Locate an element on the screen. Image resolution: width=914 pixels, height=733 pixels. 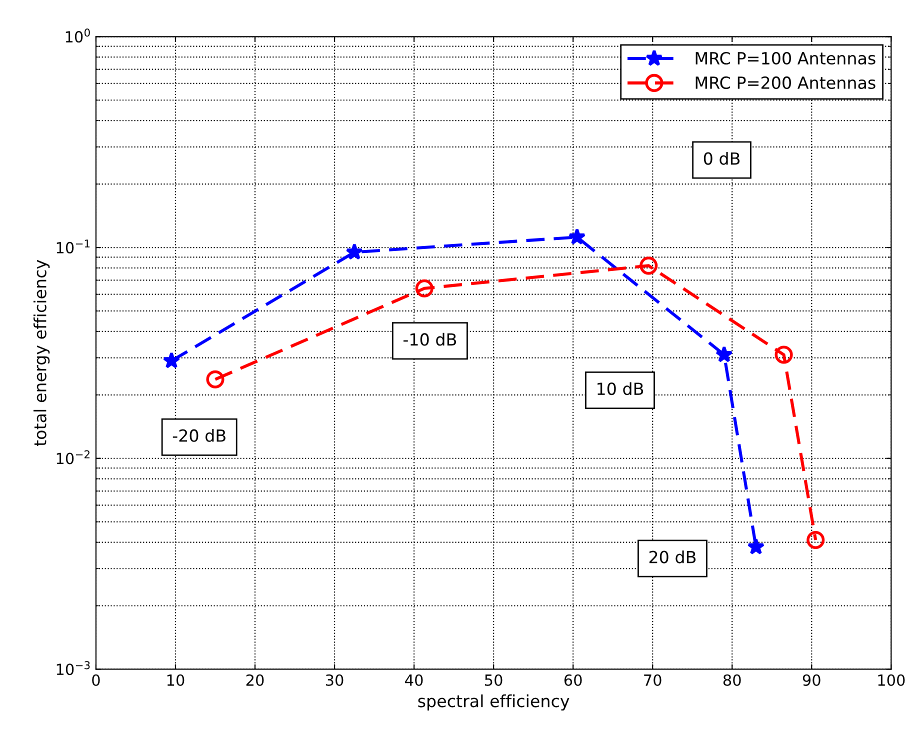
x-tick-label: 20 is located at coordinates (255, 680).